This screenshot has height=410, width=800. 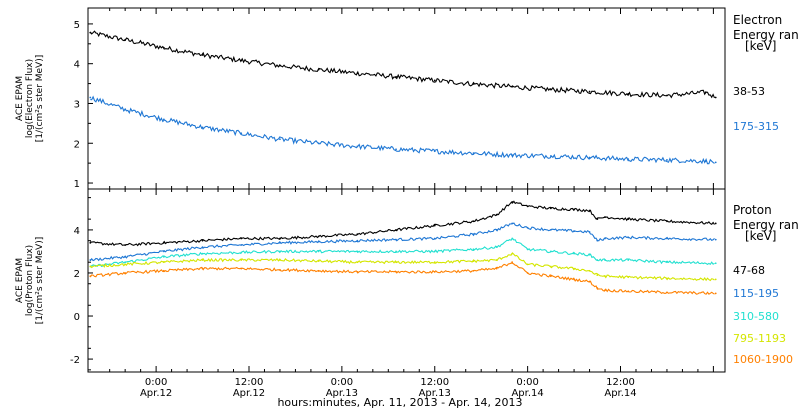 What do you see at coordinates (77, 231) in the screenshot?
I see `y-tick-label: 4` at bounding box center [77, 231].